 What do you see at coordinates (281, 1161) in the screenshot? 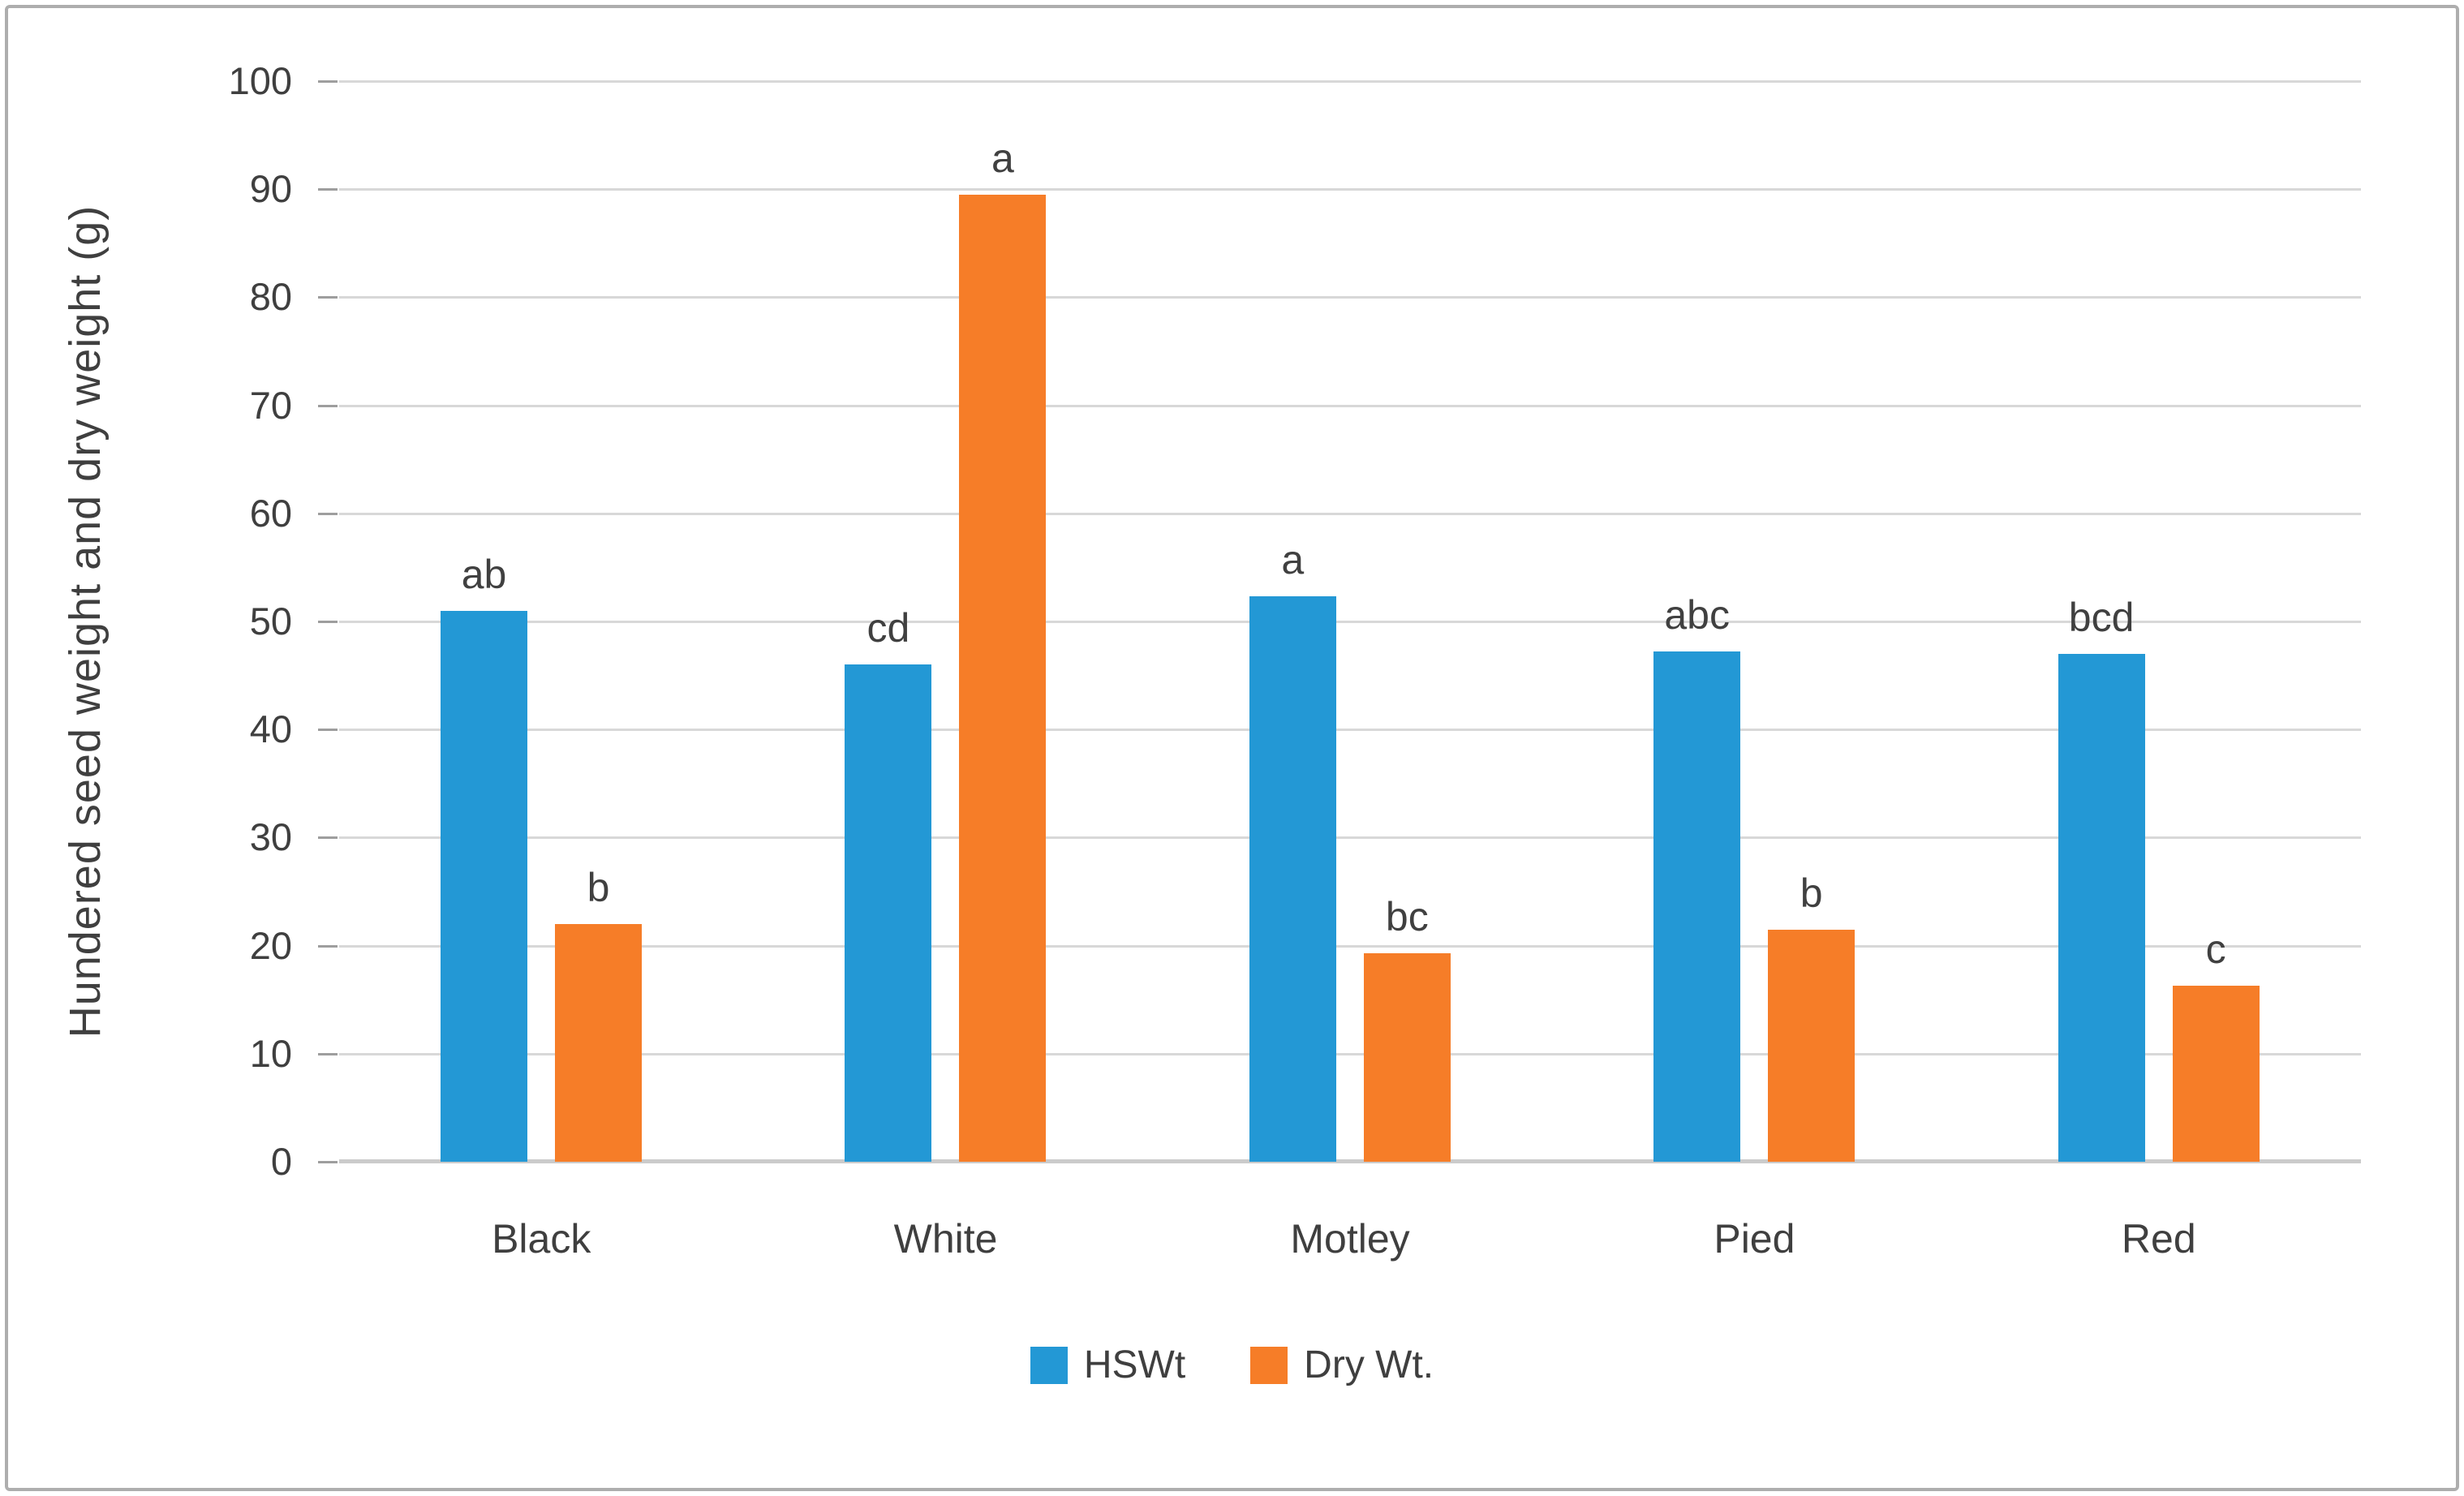
I see `y-tick-label-0: 0` at bounding box center [281, 1161].